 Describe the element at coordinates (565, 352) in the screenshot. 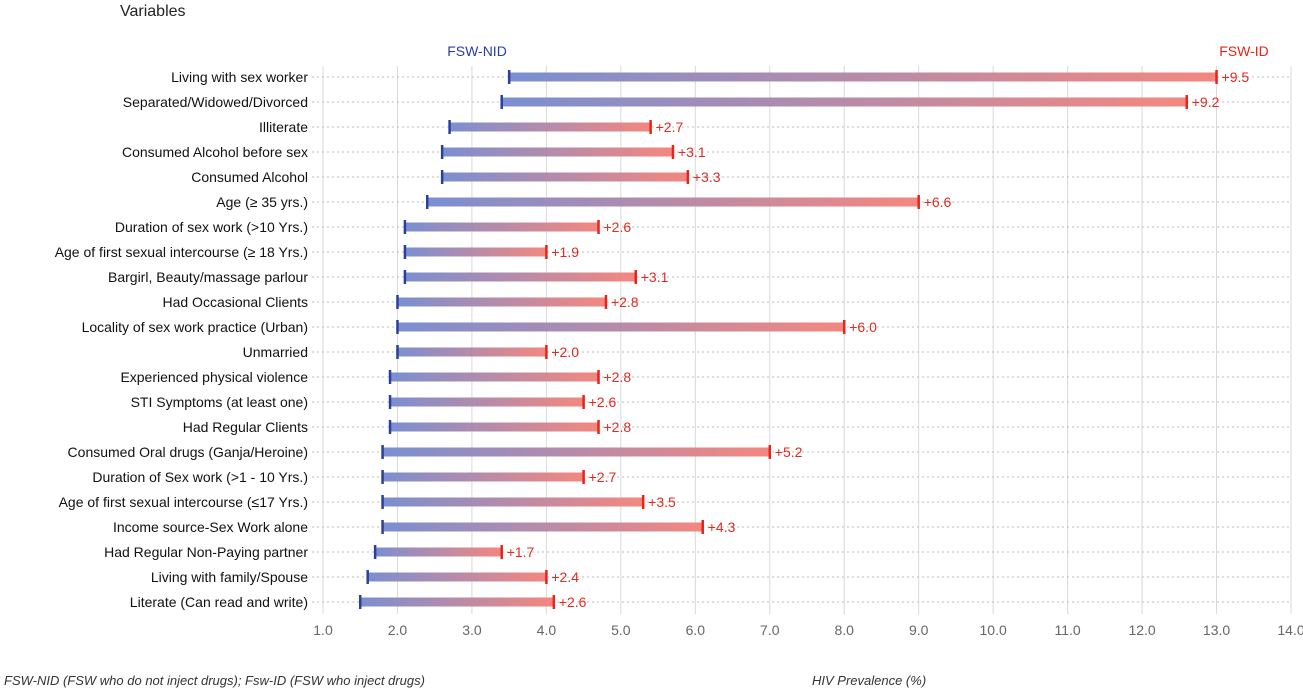

I see `difference-label: +2.0` at that location.